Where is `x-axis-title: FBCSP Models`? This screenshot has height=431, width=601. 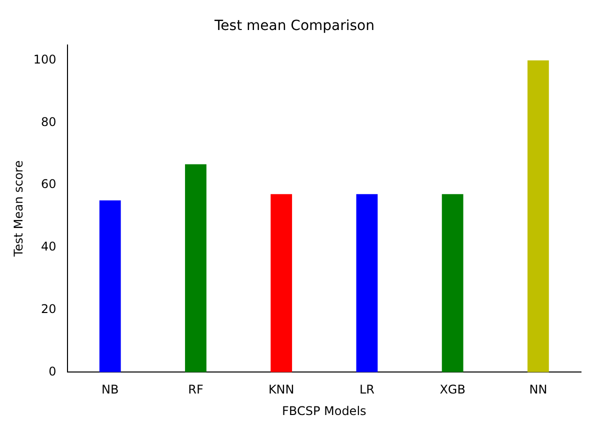
x-axis-title: FBCSP Models is located at coordinates (324, 411).